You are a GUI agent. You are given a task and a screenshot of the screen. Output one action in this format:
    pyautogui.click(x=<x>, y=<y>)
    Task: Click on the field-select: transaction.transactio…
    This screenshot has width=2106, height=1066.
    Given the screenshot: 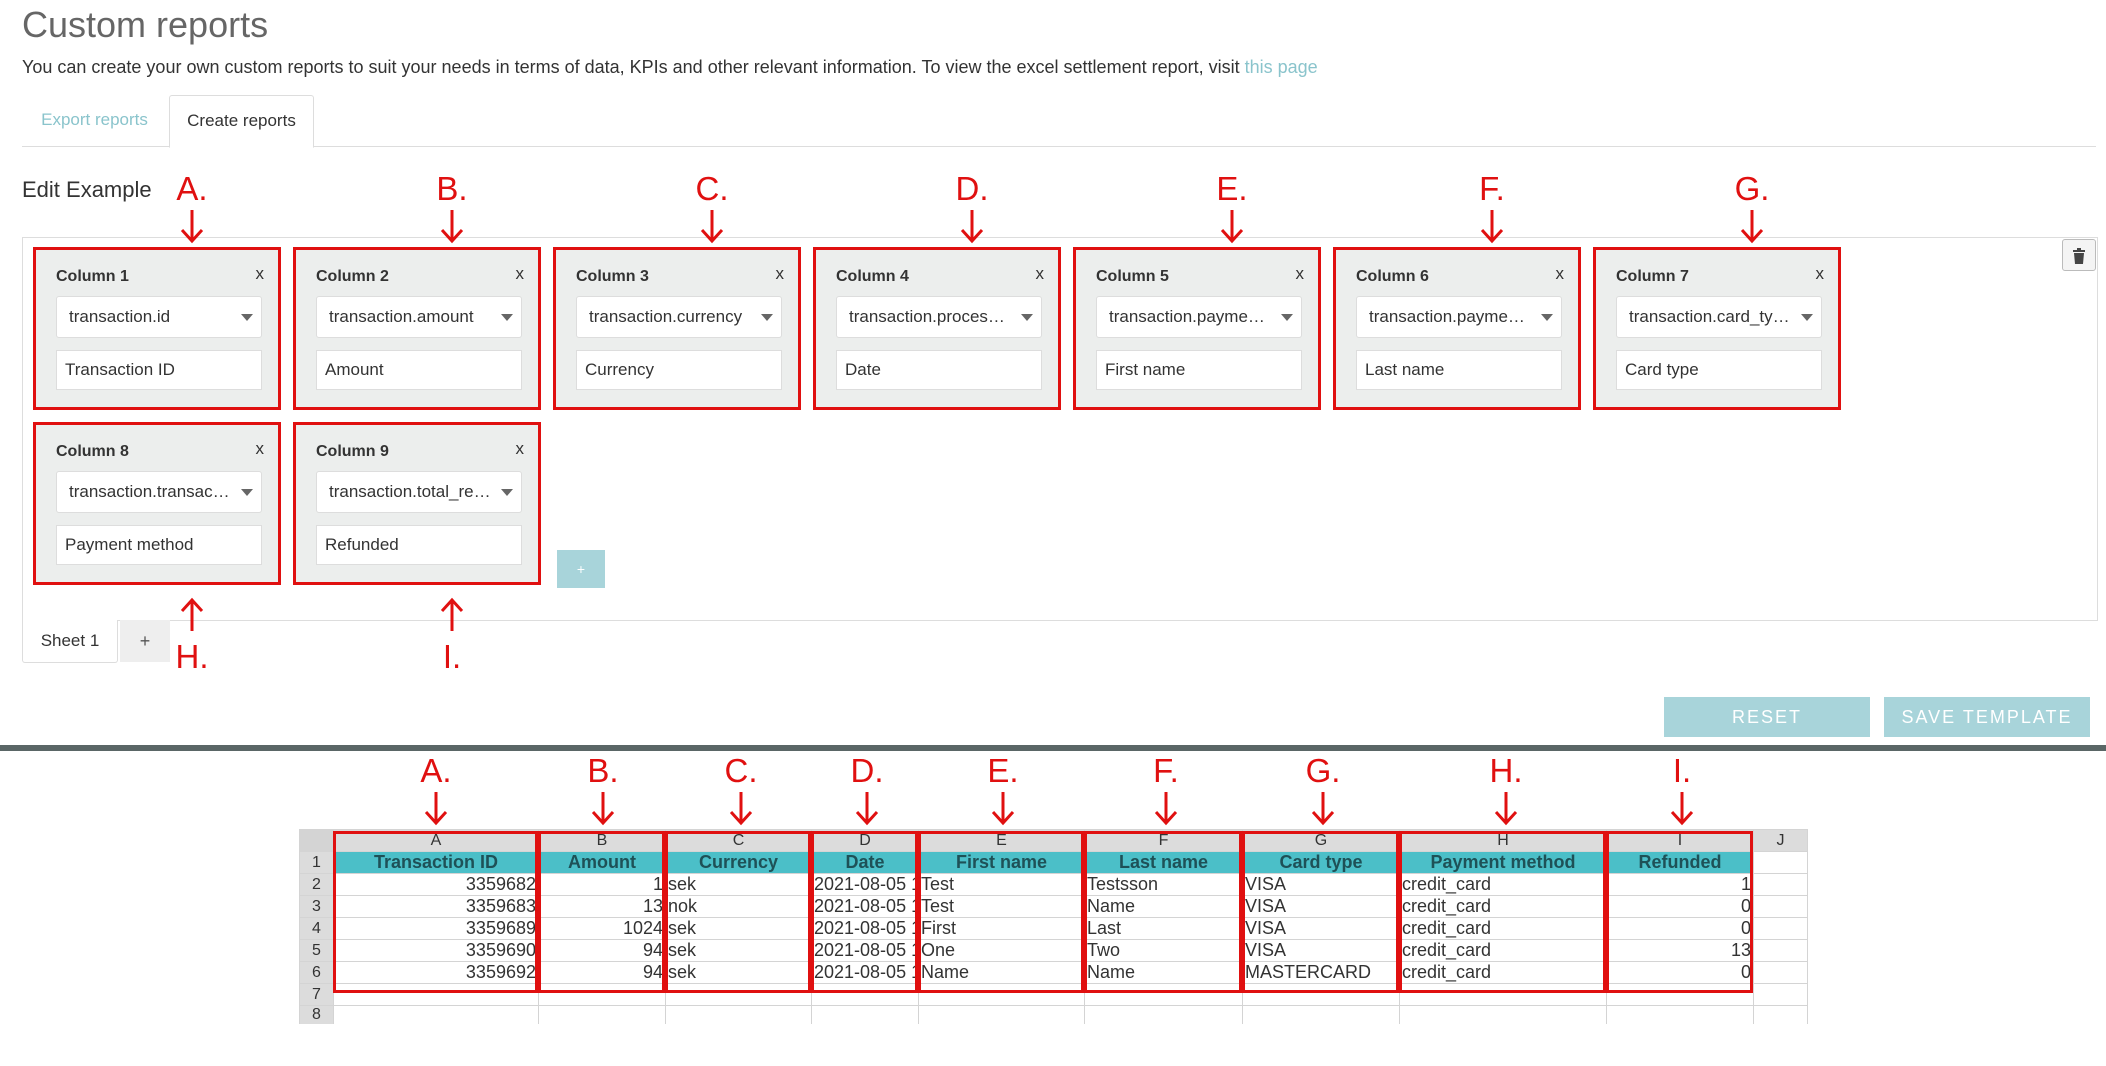 What is the action you would take?
    pyautogui.click(x=159, y=492)
    